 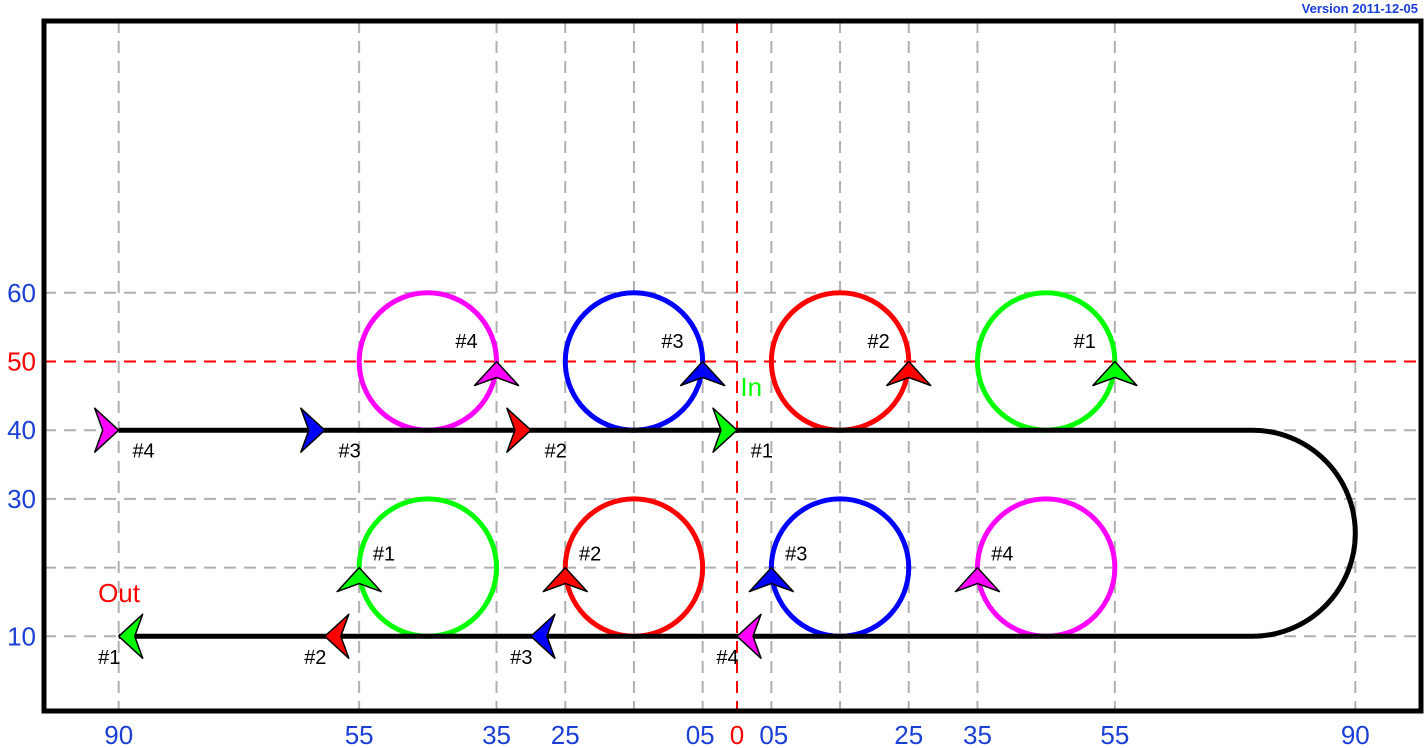 I want to click on y-tick-label: 60, so click(x=21, y=293).